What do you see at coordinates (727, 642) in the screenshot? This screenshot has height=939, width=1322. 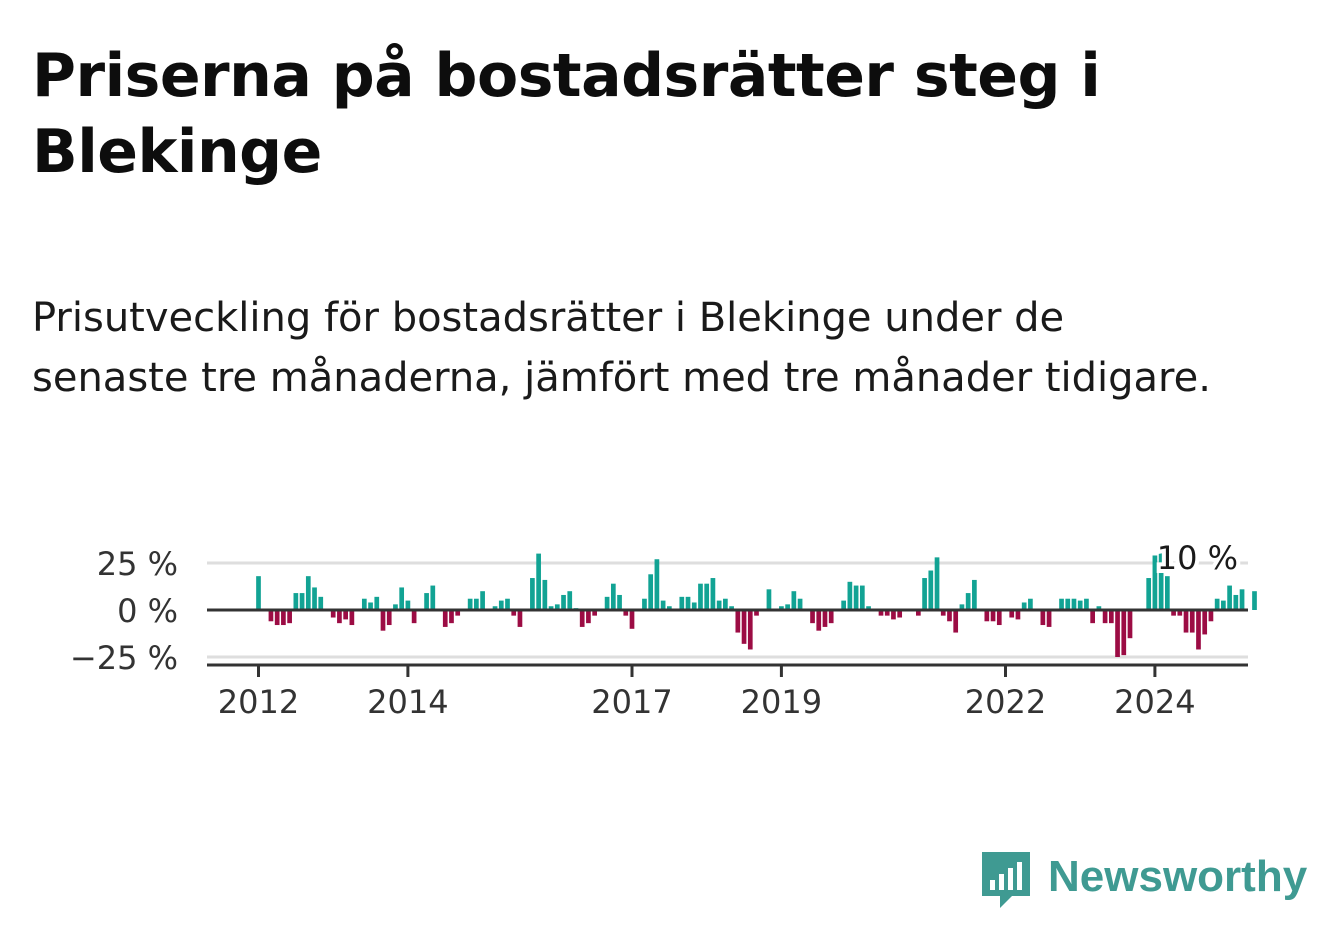 I see `axes` at bounding box center [727, 642].